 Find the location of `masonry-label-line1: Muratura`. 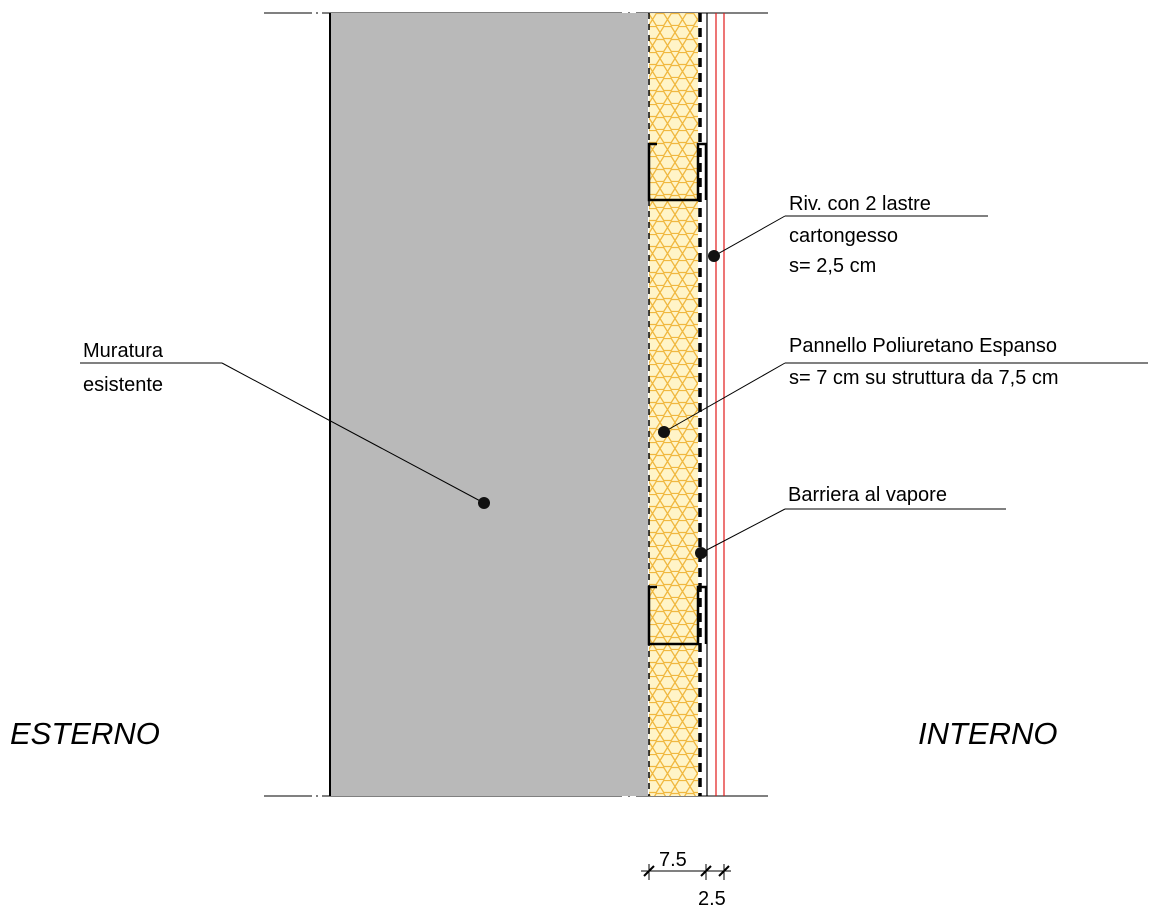

masonry-label-line1: Muratura is located at coordinates (123, 351).